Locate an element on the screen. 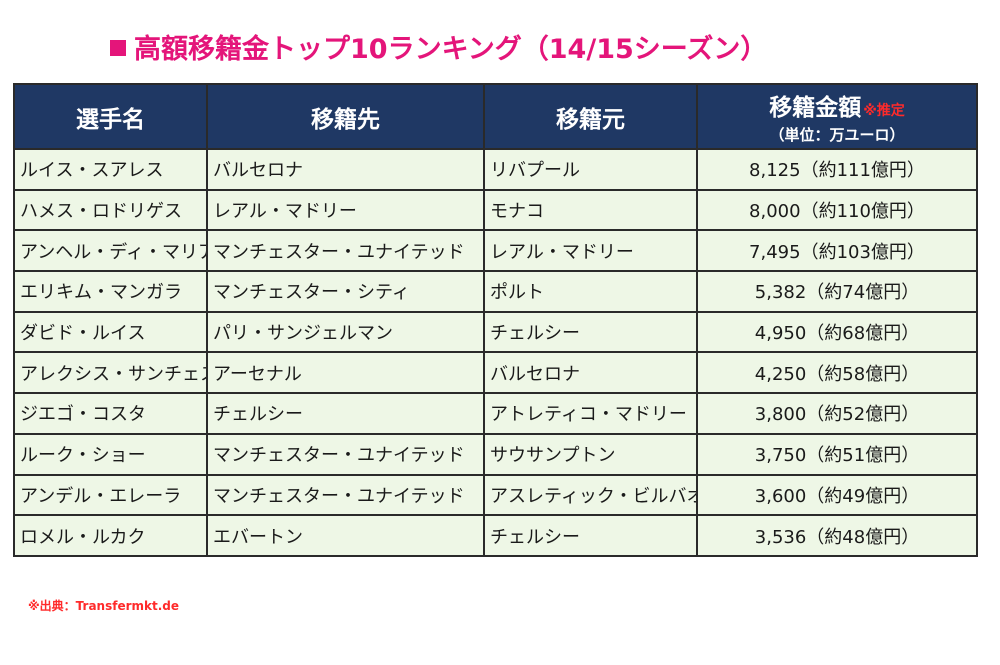 The height and width of the screenshot is (665, 1000). cell-player: ハメス・ロドリゲス is located at coordinates (110, 210).